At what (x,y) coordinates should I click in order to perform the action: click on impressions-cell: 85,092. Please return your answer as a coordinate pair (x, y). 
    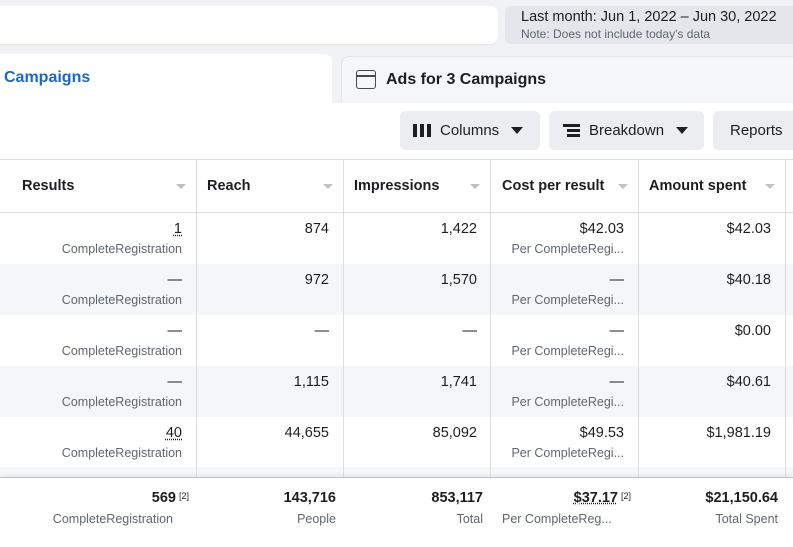
    Looking at the image, I should click on (417, 442).